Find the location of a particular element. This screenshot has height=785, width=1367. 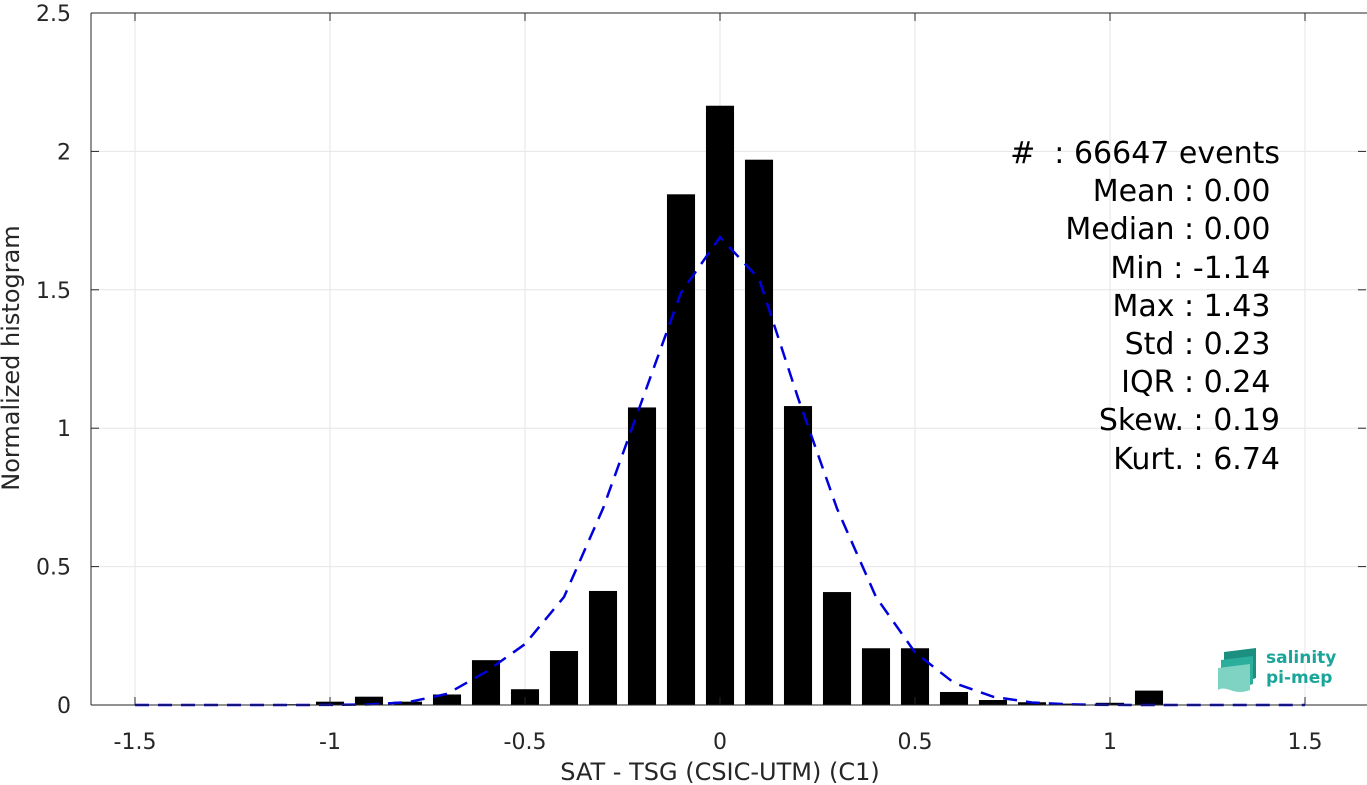

x-tick-label: -1 is located at coordinates (330, 742).